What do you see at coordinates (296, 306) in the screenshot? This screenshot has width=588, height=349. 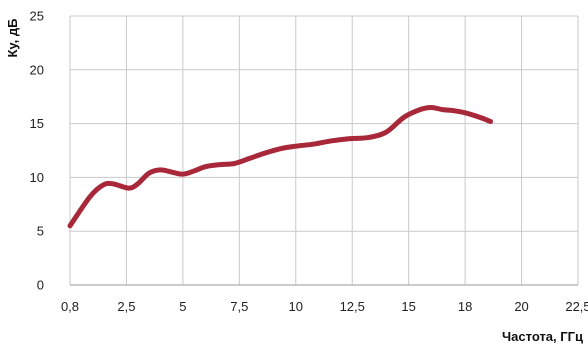 I see `x-tick-label: 10` at bounding box center [296, 306].